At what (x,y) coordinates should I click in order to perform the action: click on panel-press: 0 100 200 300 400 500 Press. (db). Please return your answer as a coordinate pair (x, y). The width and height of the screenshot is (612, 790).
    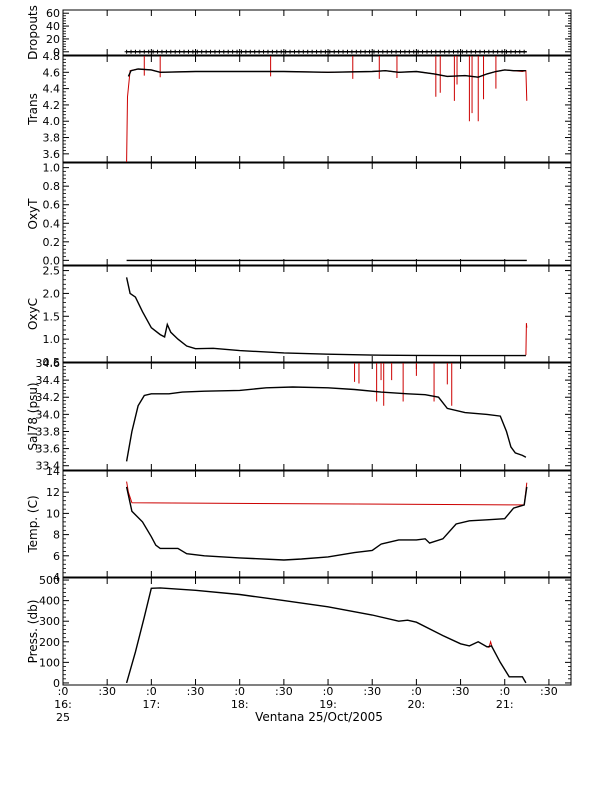
    Looking at the image, I should click on (299, 632).